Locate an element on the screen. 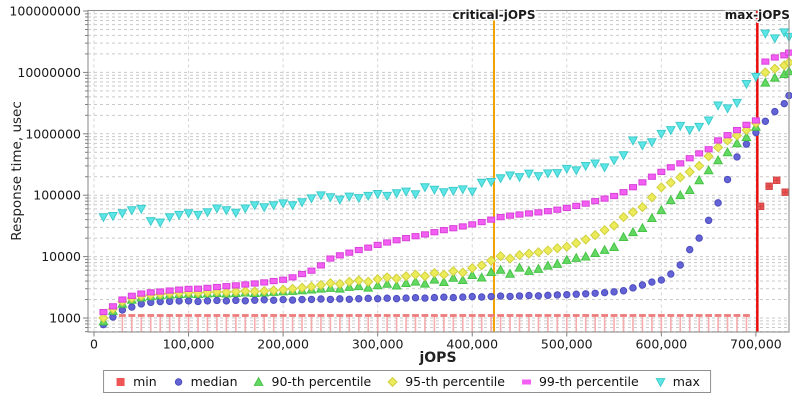  legend-item-min: min is located at coordinates (135, 381).